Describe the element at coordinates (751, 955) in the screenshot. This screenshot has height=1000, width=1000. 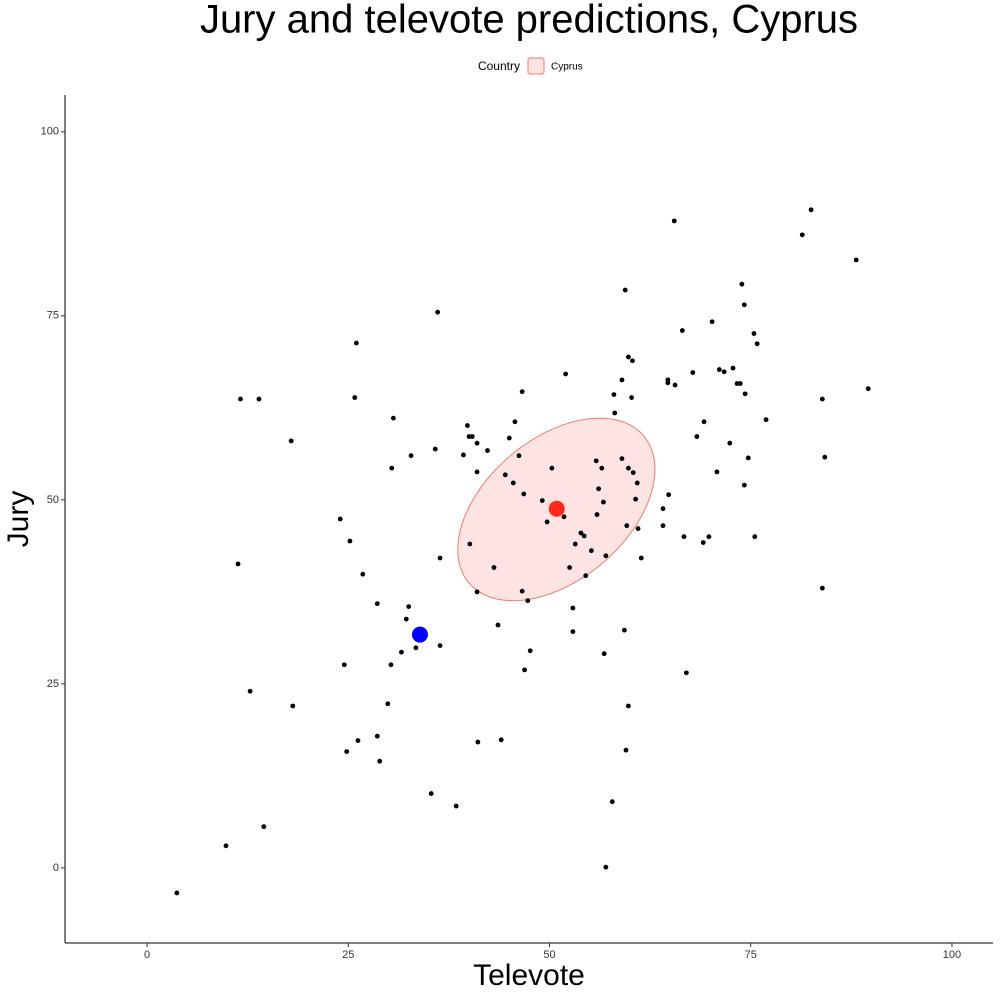
I see `x-tick-label: 75` at that location.